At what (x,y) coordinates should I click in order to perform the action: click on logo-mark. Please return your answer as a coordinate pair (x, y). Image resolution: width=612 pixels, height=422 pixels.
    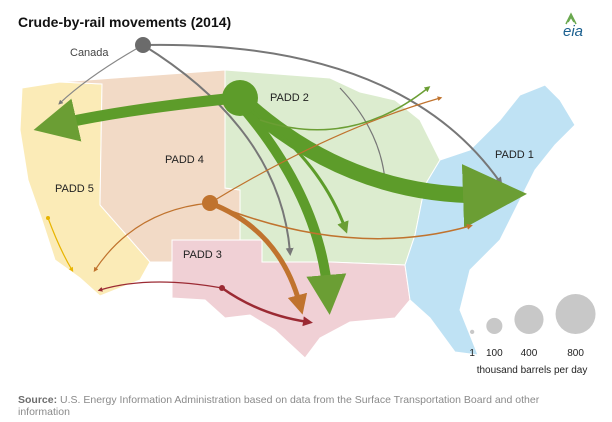
    Looking at the image, I should click on (571, 18).